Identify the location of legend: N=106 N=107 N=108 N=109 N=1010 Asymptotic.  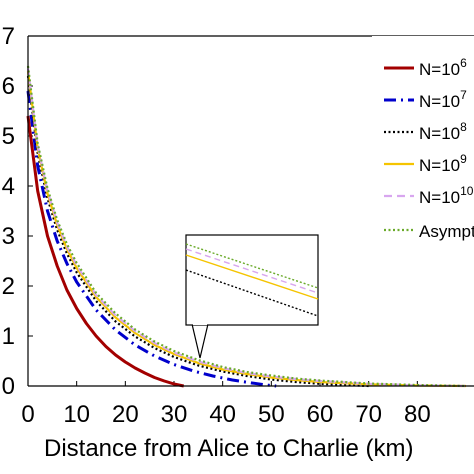
(423, 138).